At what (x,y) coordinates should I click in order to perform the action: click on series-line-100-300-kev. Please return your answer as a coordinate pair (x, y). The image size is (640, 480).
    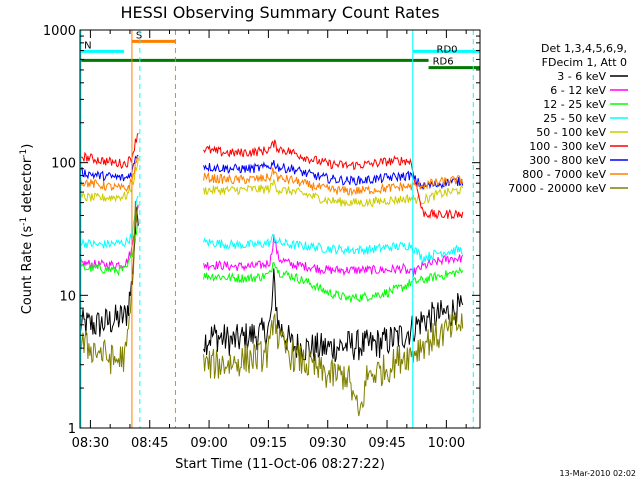
    Looking at the image, I should click on (271, 176).